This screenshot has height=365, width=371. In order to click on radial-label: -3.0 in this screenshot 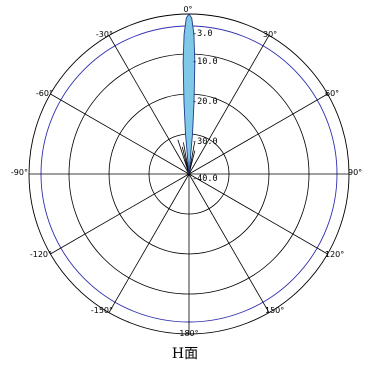, I will do `click(202, 34)`.